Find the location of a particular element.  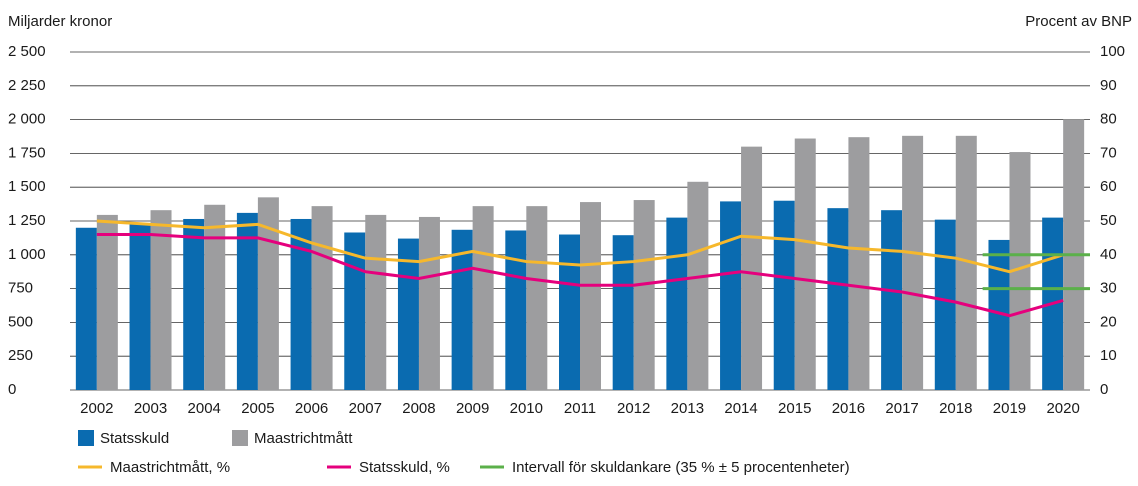

y-tick-label: 1 250 is located at coordinates (27, 220).